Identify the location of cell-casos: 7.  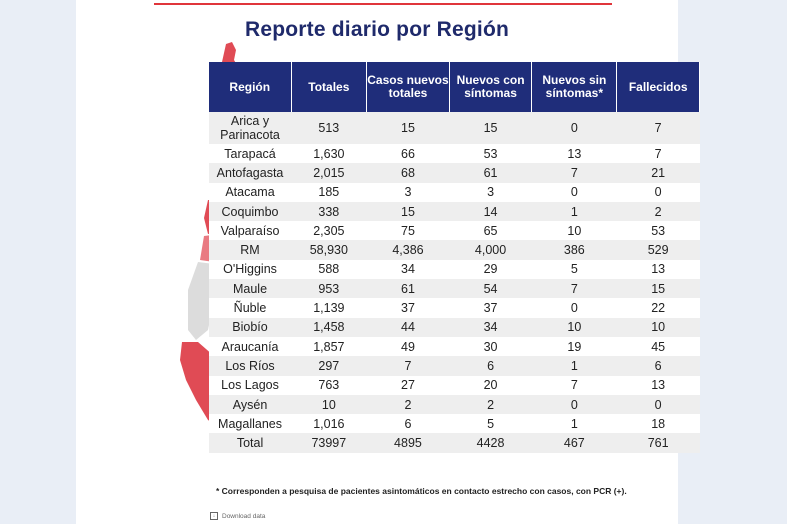
(408, 366).